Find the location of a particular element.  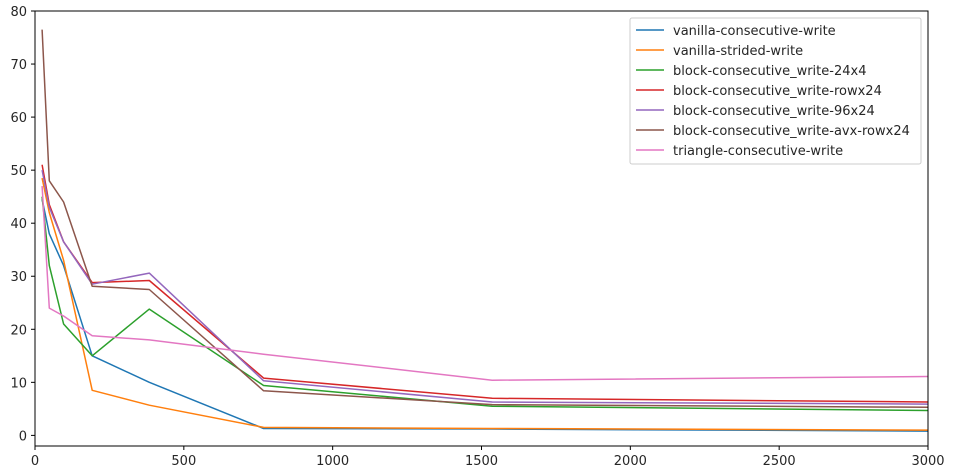

x-axis: 0 500 1000 1500 2000 2500 3000 is located at coordinates (488, 457).